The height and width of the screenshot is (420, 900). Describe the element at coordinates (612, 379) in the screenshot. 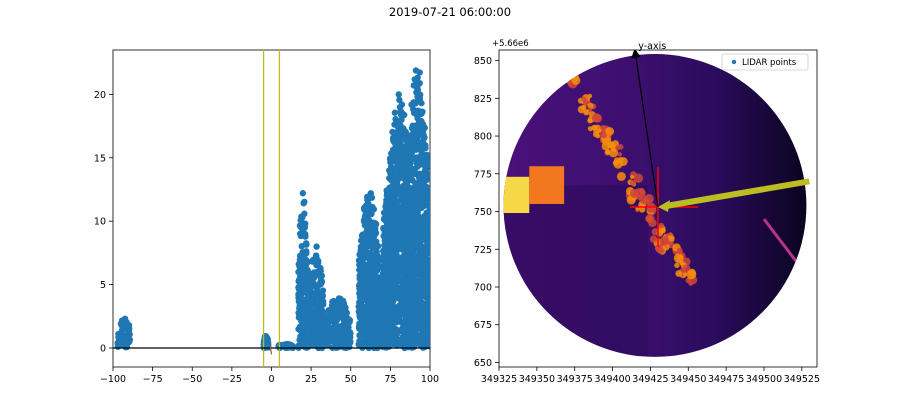

I see `x-tick-label: 349400` at that location.